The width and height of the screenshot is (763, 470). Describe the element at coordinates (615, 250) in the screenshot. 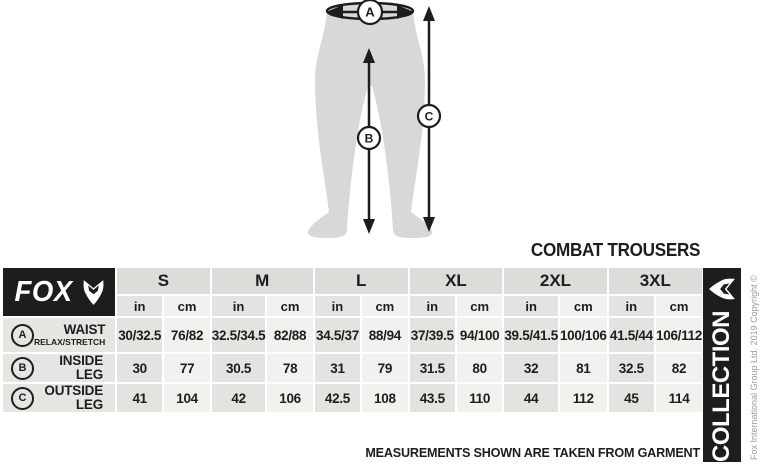

I see `page-title: COMBAT TROUSERS` at that location.